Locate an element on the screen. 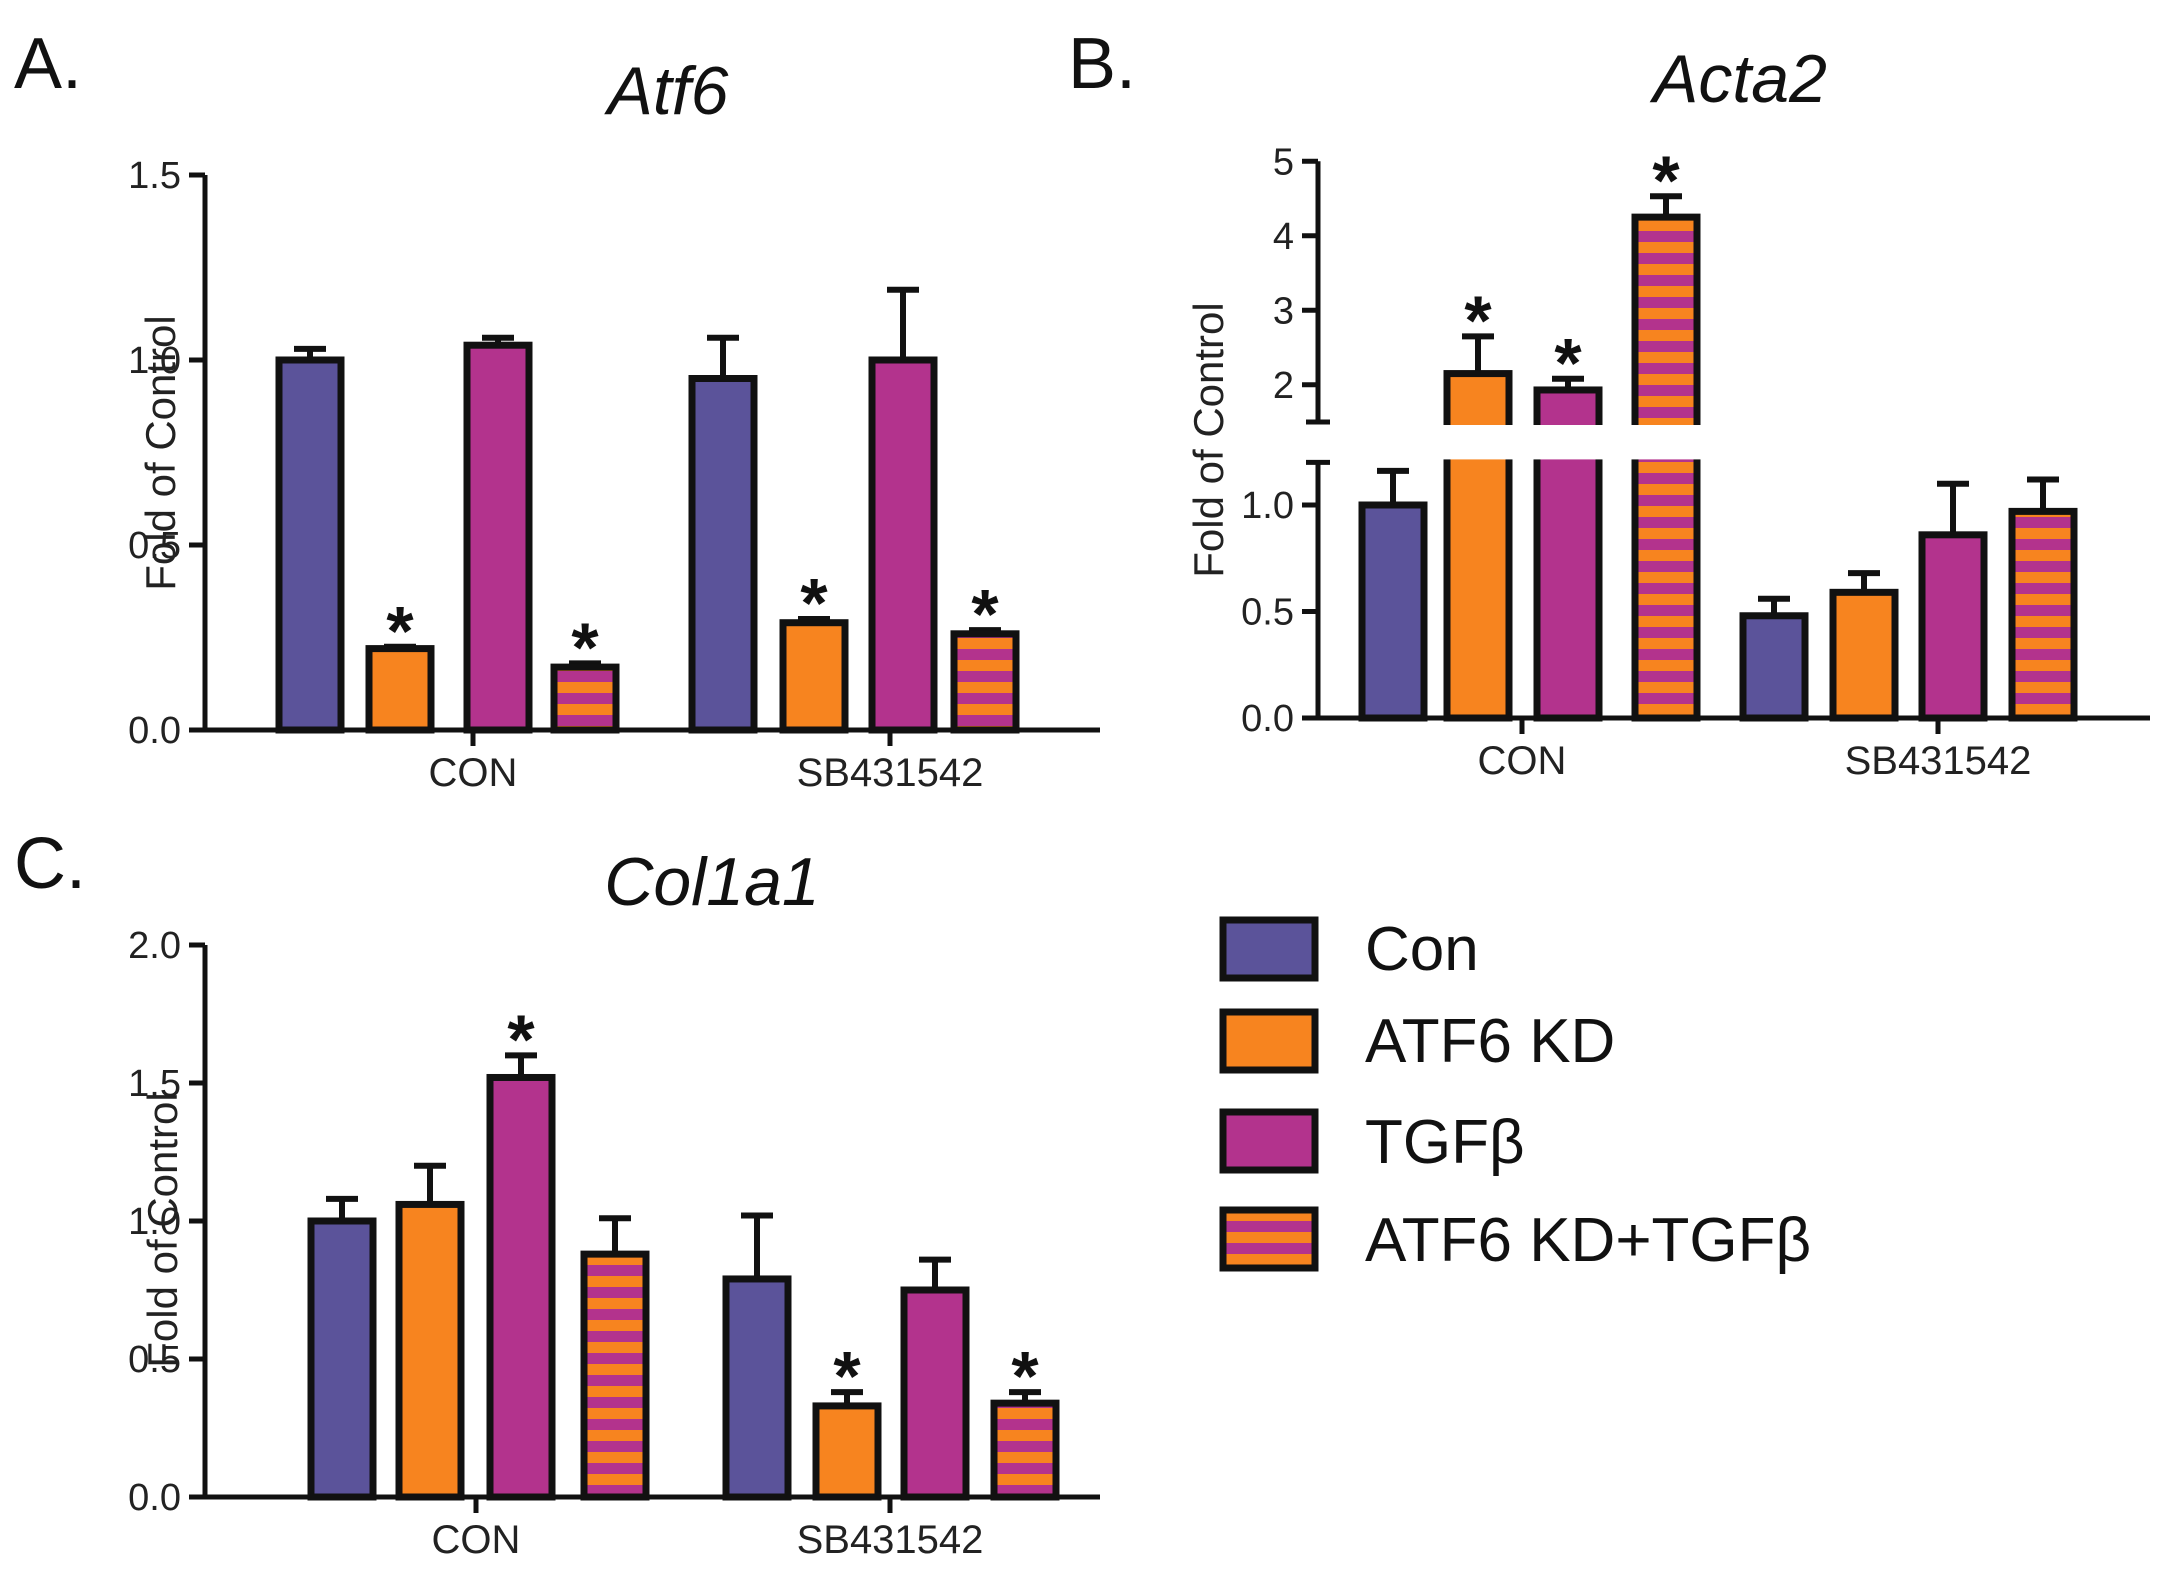  y-tick-label-c: 1.0 is located at coordinates (154, 1222).